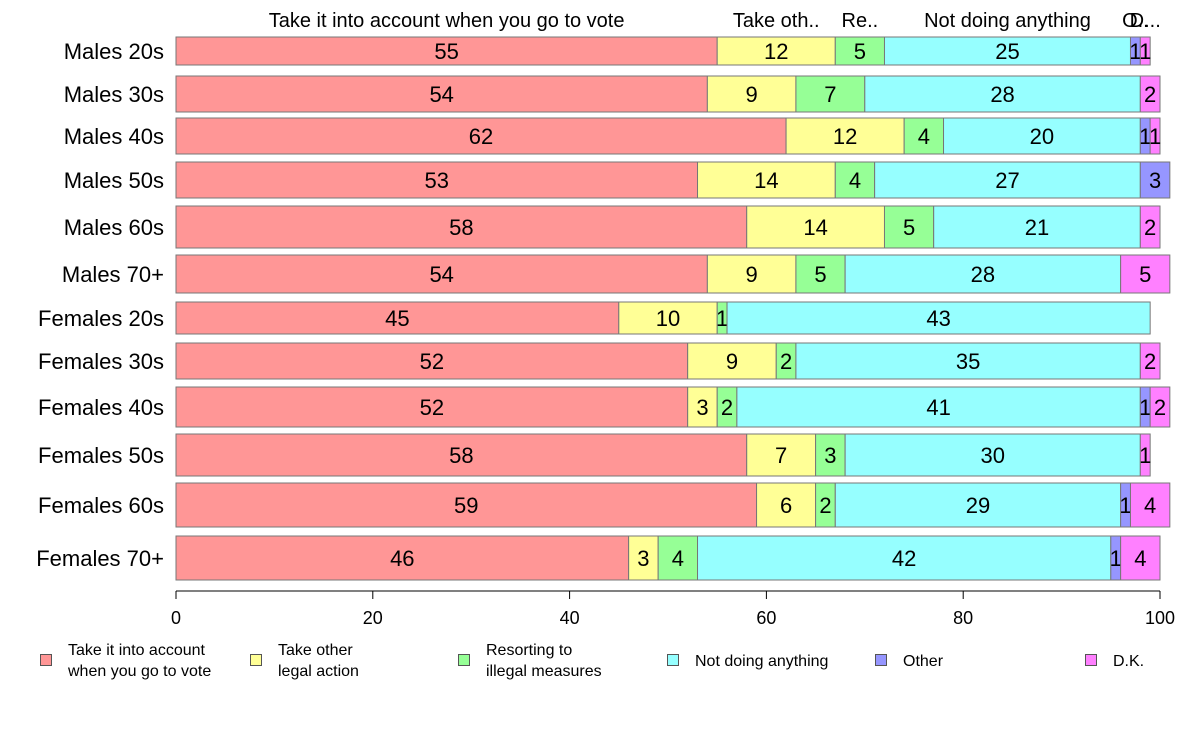 The width and height of the screenshot is (1188, 736). What do you see at coordinates (114, 180) in the screenshot?
I see `category-label: Males 50s` at bounding box center [114, 180].